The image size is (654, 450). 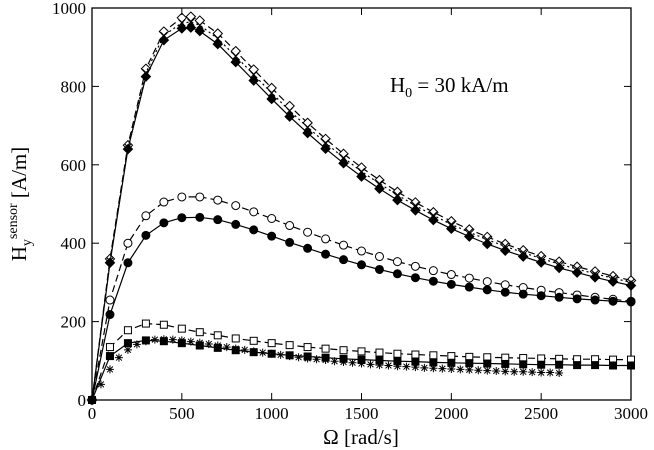 What do you see at coordinates (74, 86) in the screenshot?
I see `y-tick-label: 800` at bounding box center [74, 86].